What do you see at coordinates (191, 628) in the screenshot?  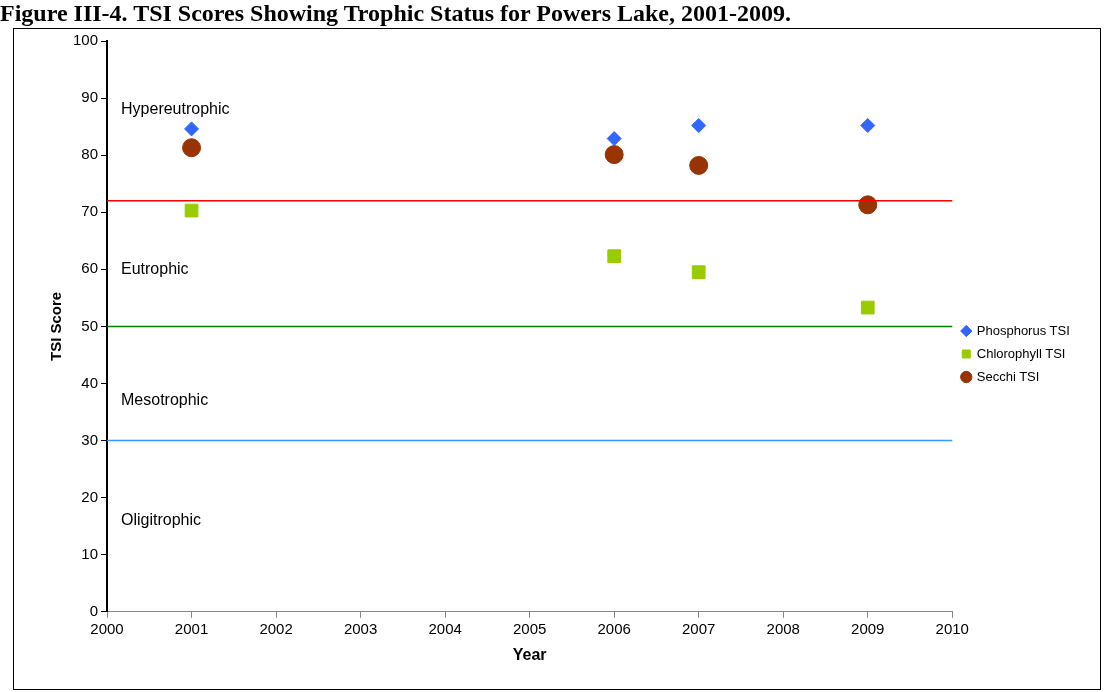 I see `x-tick-label: 2001` at bounding box center [191, 628].